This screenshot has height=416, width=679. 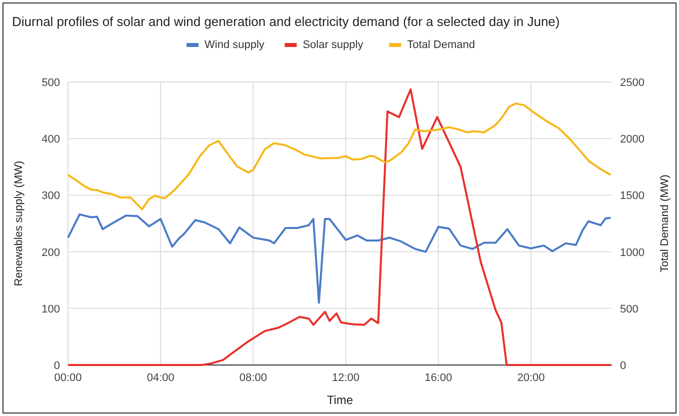 What do you see at coordinates (629, 309) in the screenshot?
I see `y2-tick-label: 500` at bounding box center [629, 309].